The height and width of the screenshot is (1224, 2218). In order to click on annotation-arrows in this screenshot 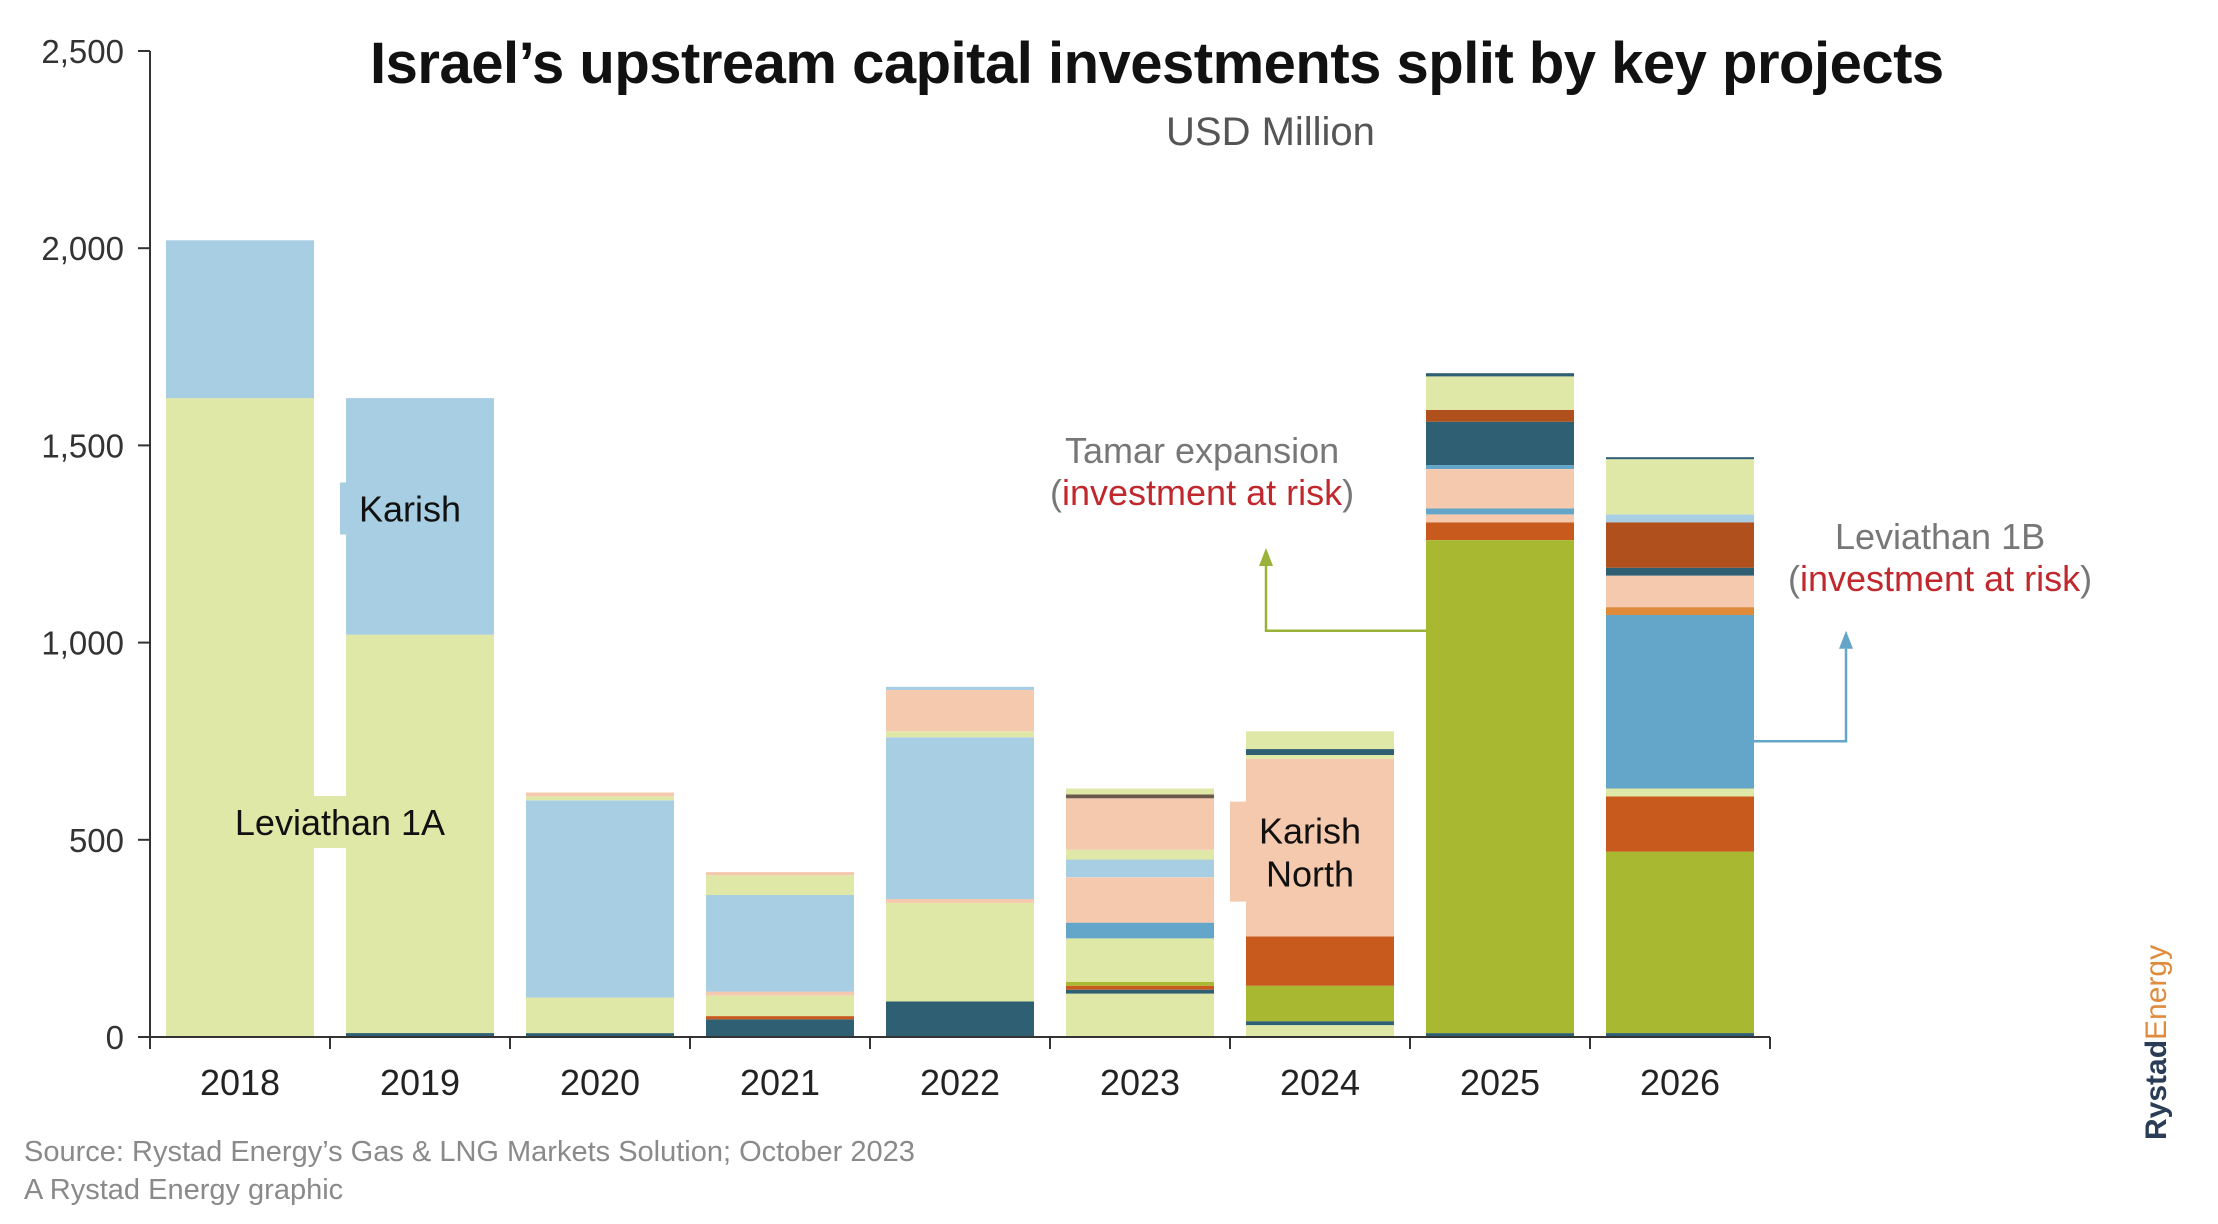, I will do `click(1556, 645)`.